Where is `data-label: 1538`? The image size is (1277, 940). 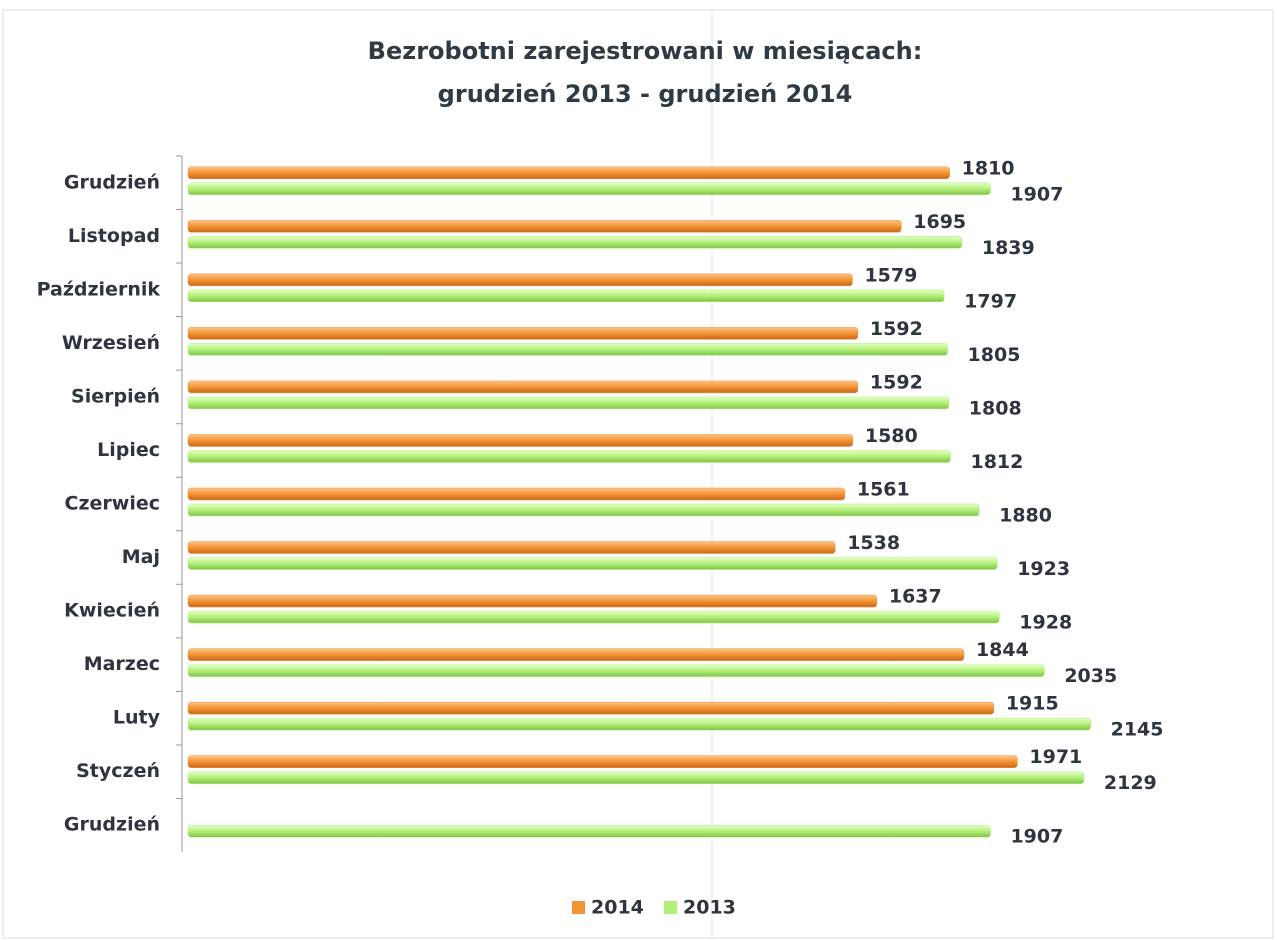
data-label: 1538 is located at coordinates (873, 543).